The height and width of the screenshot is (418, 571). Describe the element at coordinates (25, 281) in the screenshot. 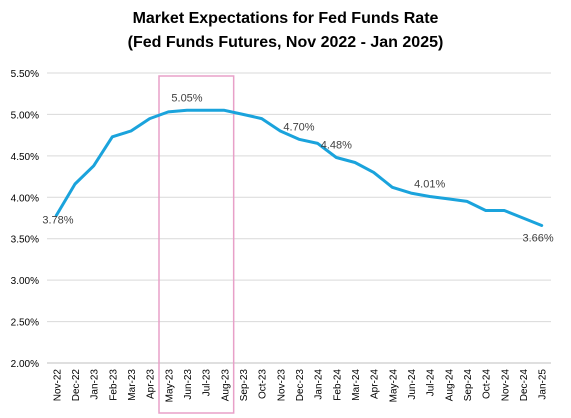

I see `y-tick-label: 3.00%` at that location.